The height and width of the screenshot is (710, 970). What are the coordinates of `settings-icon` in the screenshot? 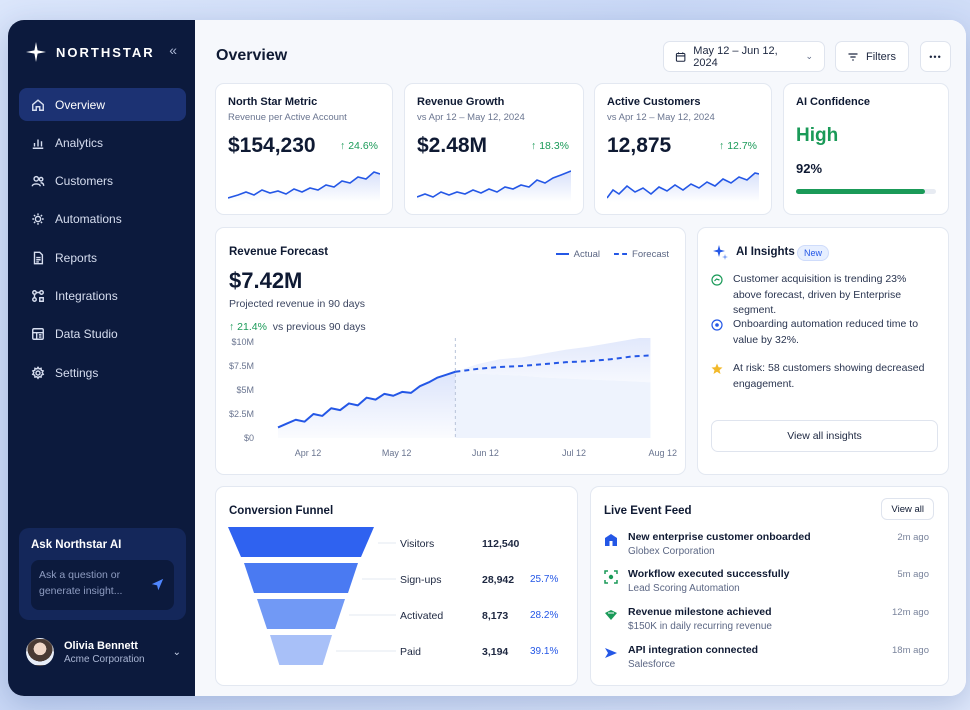 It's located at (38, 372).